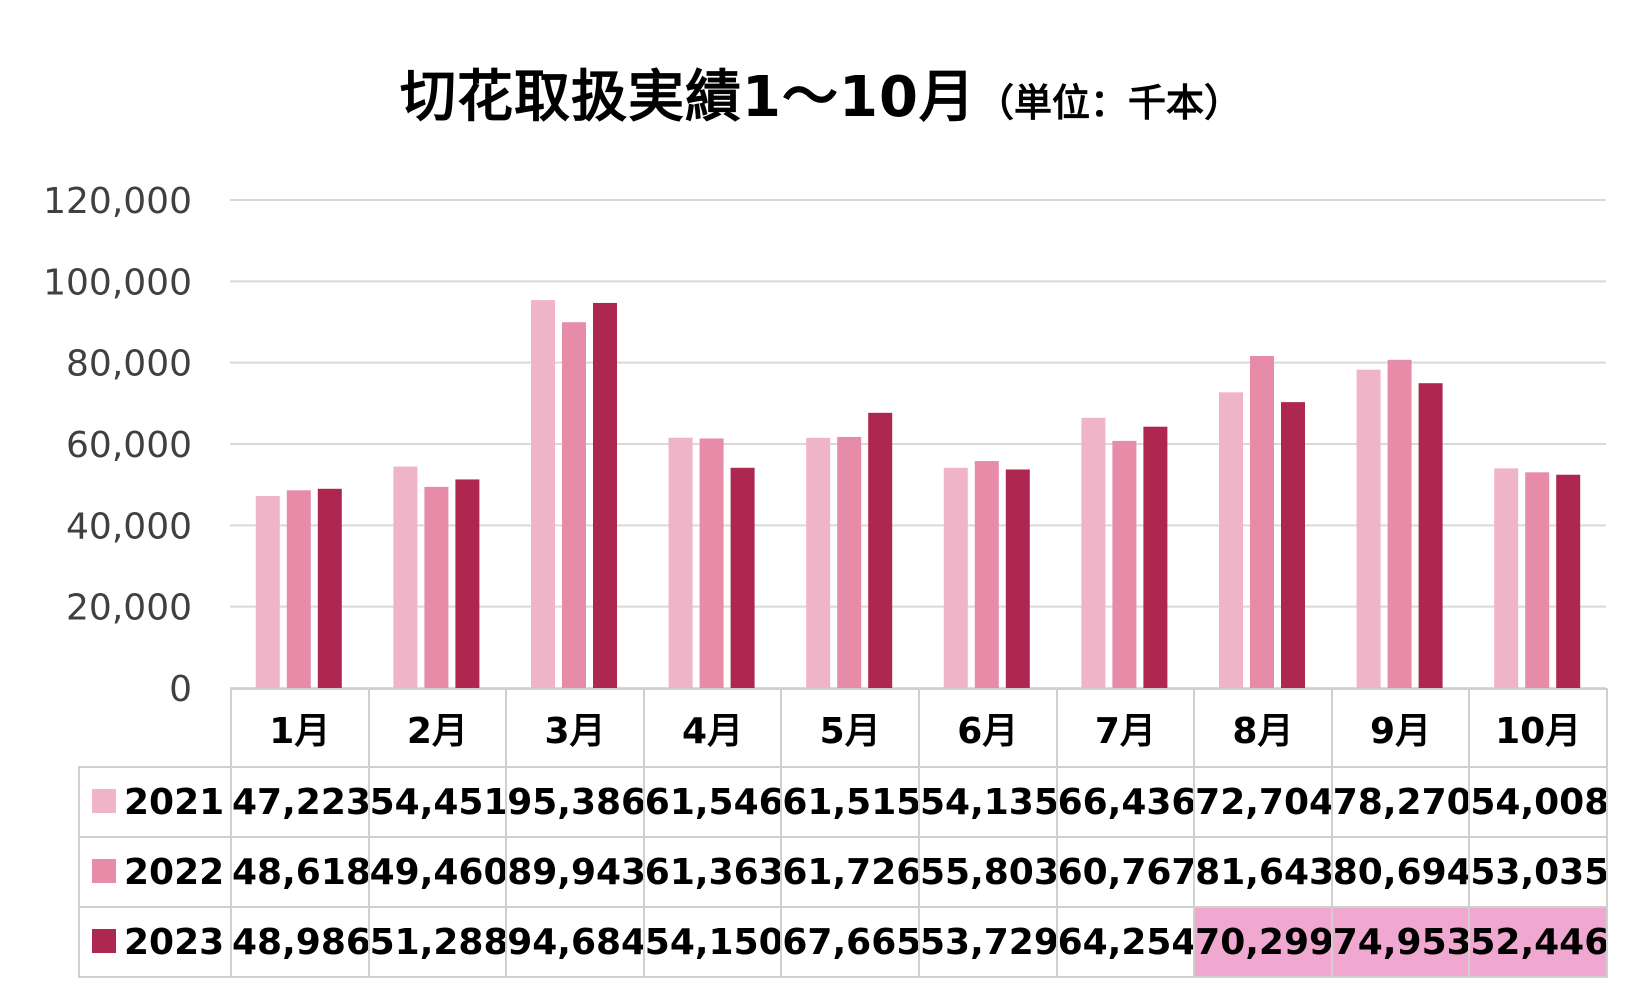 This screenshot has width=1642, height=990. What do you see at coordinates (575, 728) in the screenshot?
I see `x-category-label: 3月` at bounding box center [575, 728].